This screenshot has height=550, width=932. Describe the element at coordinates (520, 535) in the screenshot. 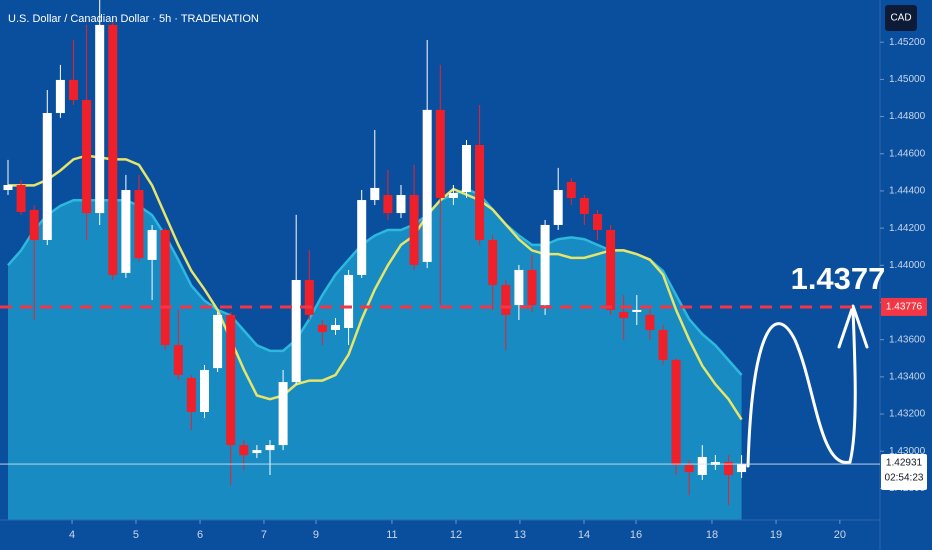

I see `x-tick-label: 13` at that location.